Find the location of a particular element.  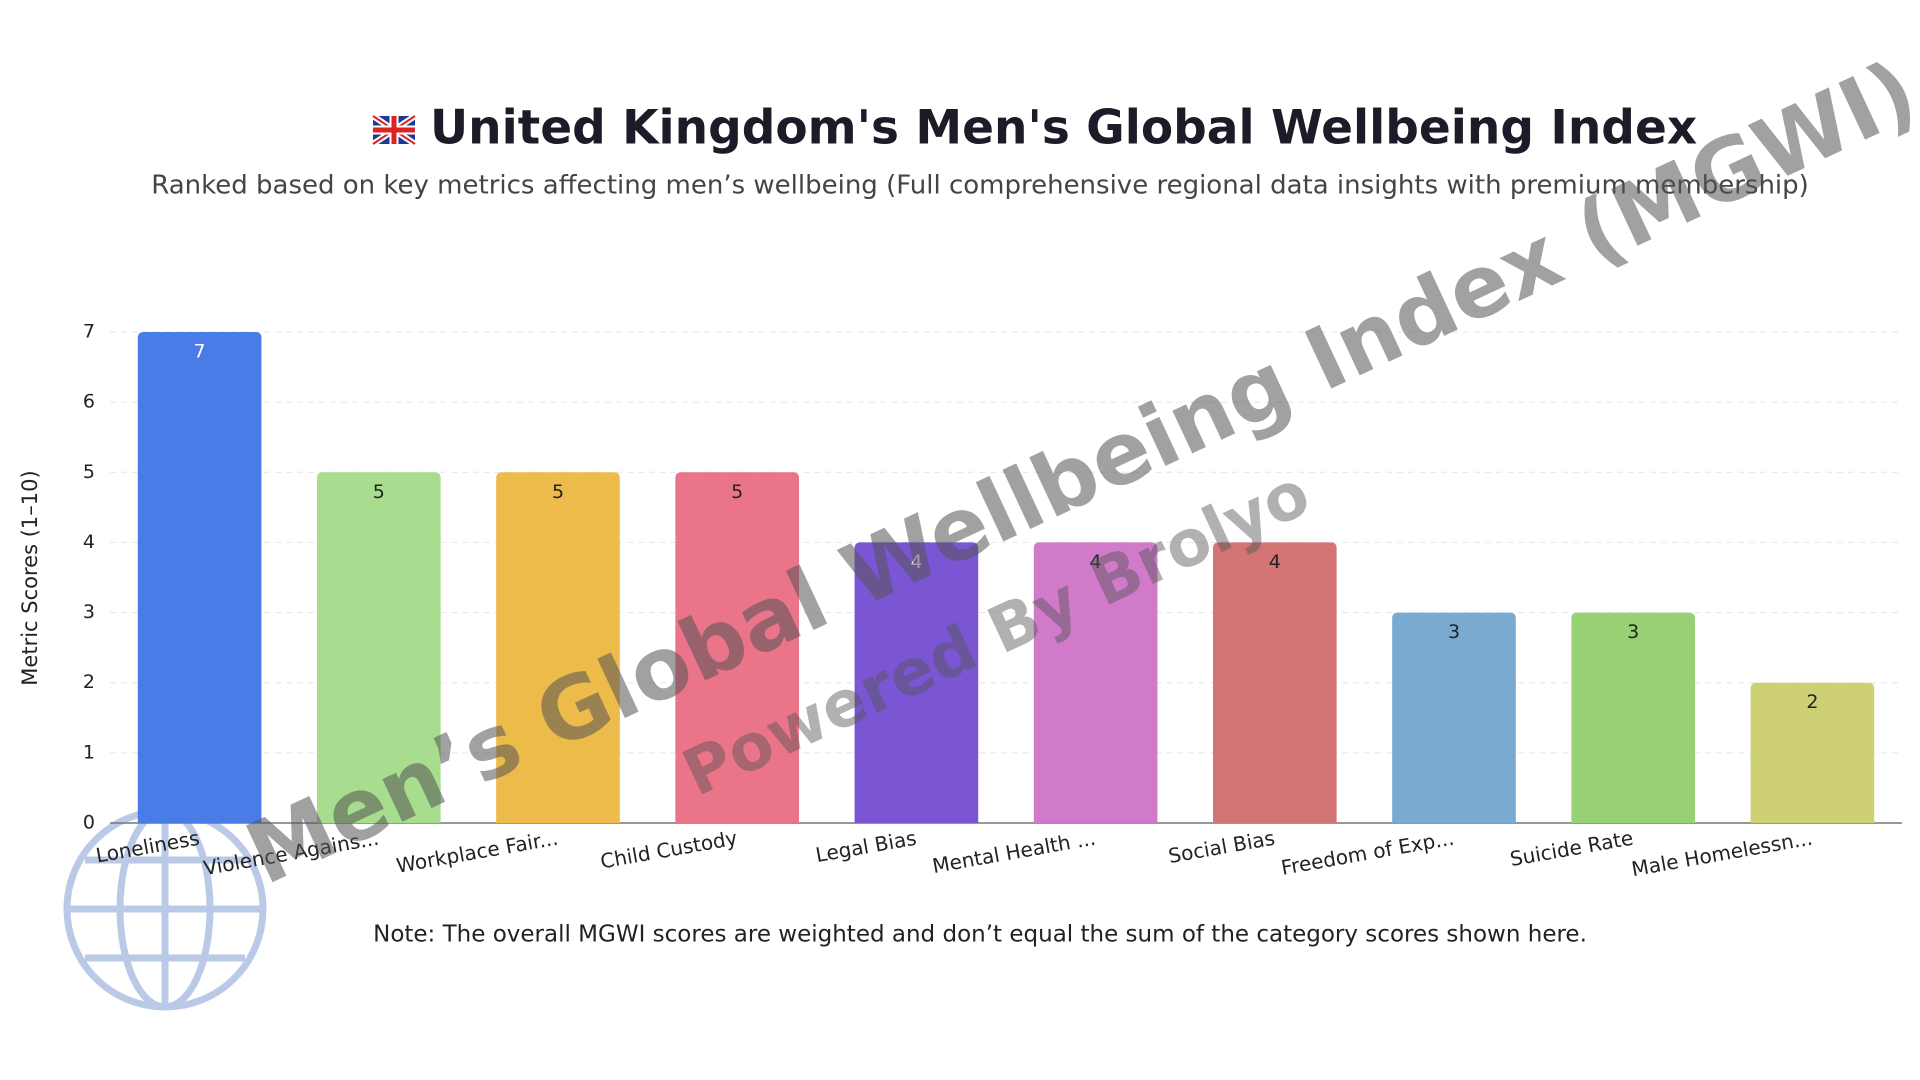

y-tick-label: 0 is located at coordinates (89, 823).